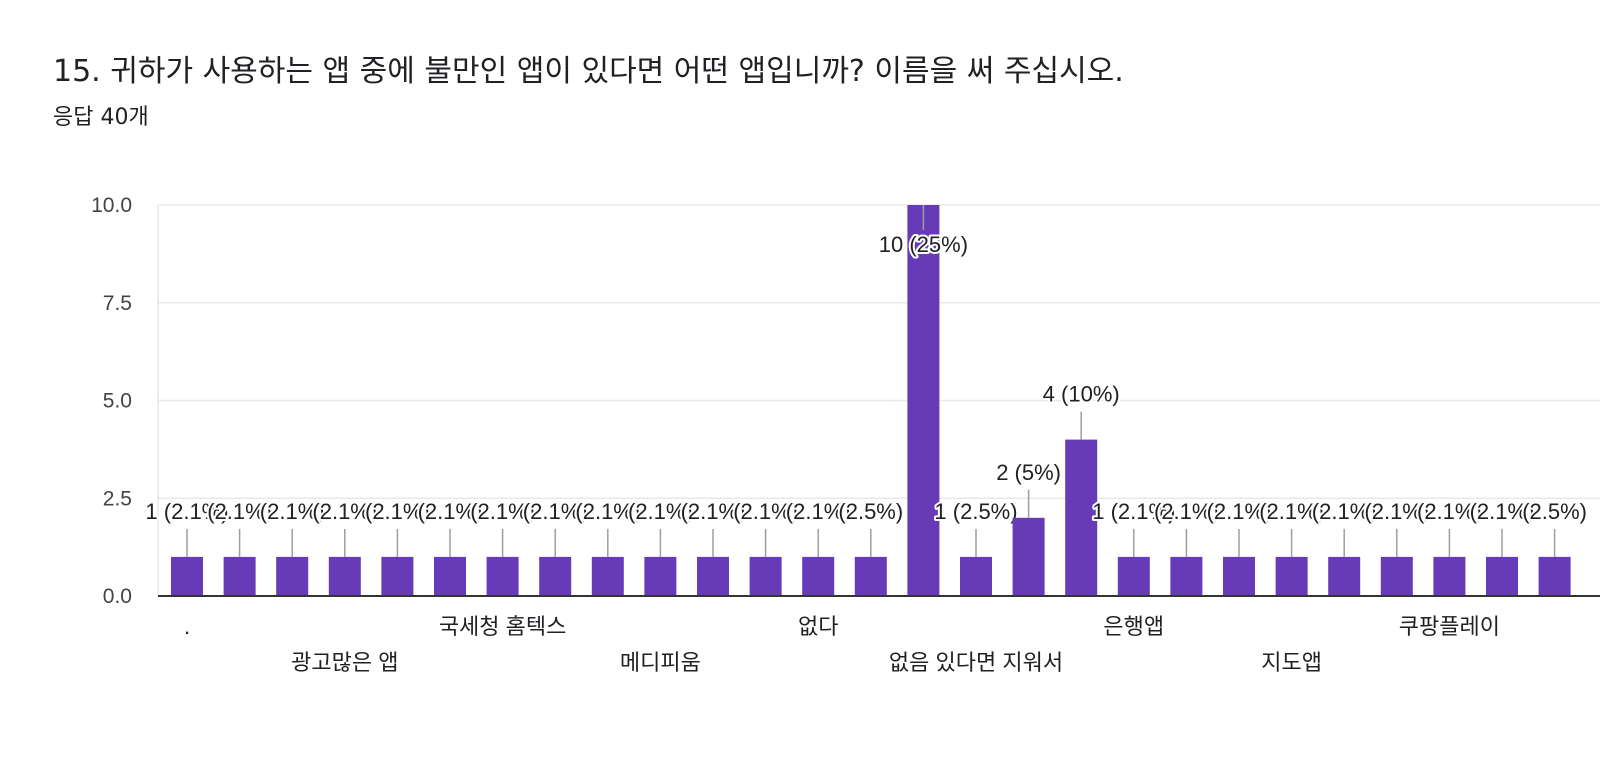 The image size is (1600, 761). Describe the element at coordinates (344, 662) in the screenshot. I see `x-tick-label: 광고많은 앱` at that location.